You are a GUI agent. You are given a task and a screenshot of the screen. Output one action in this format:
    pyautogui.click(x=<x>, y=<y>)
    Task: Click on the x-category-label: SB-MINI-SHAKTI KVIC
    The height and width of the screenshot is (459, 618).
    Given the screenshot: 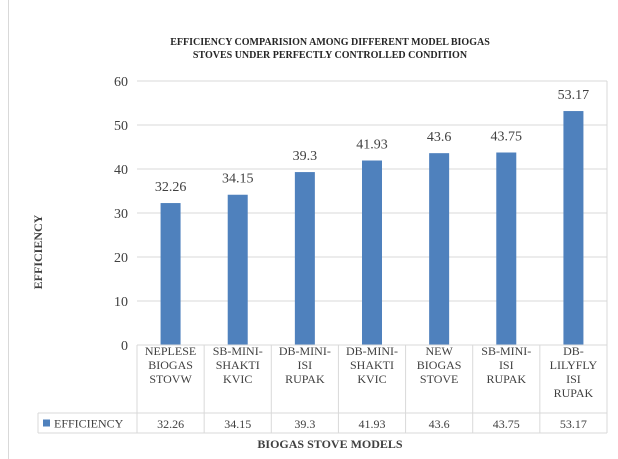 What is the action you would take?
    pyautogui.click(x=238, y=365)
    